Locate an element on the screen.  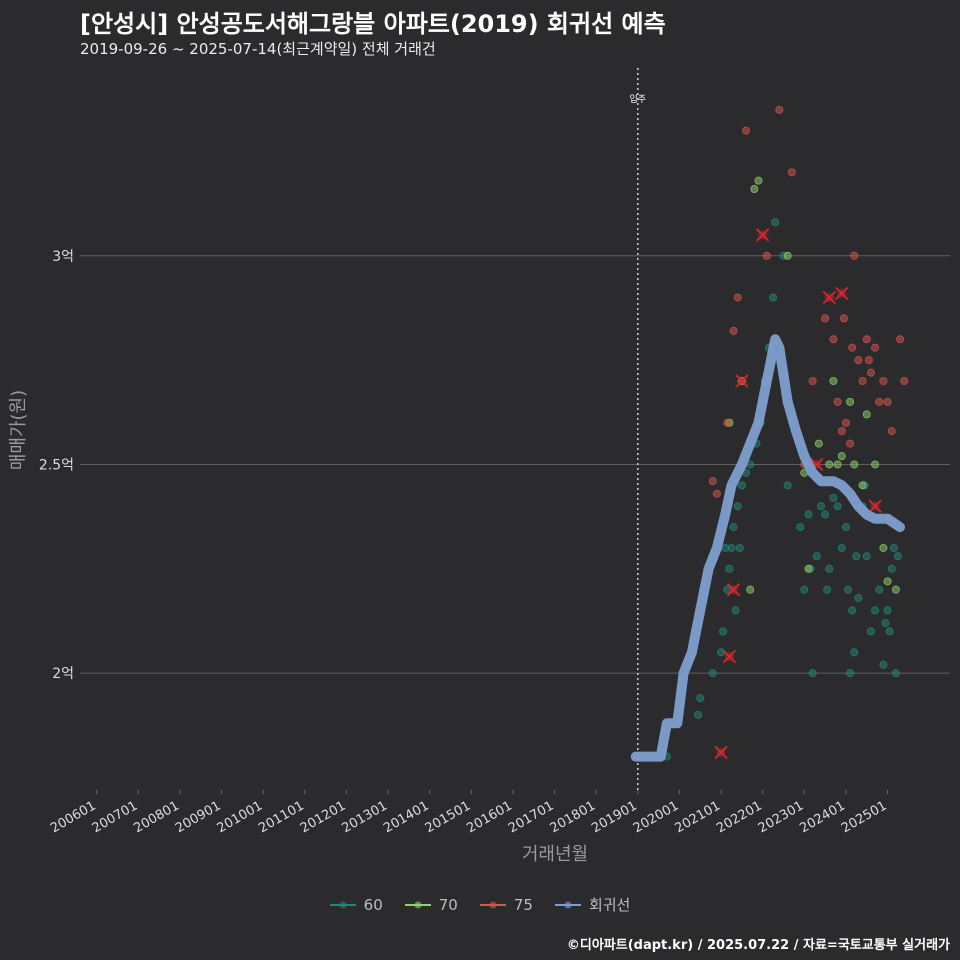
legend-item-70: 70 is located at coordinates (431, 904).